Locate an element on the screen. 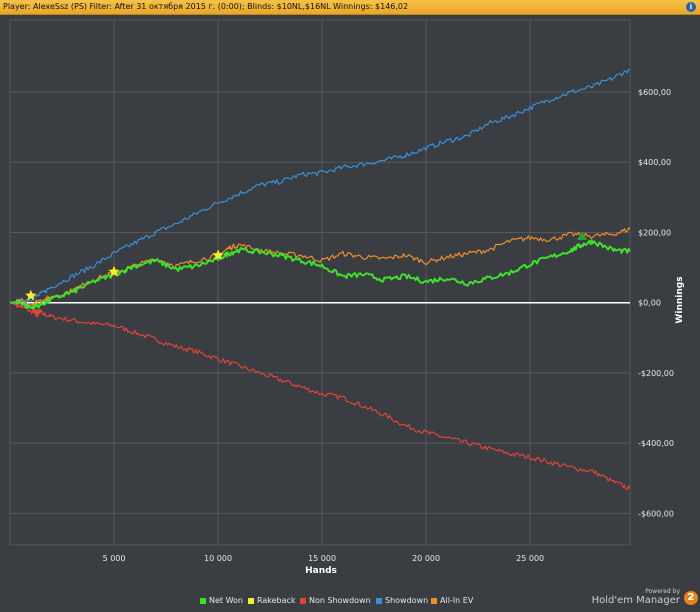 The image size is (700, 612). legend-item-non-showdown: Non Showdown is located at coordinates (335, 600).